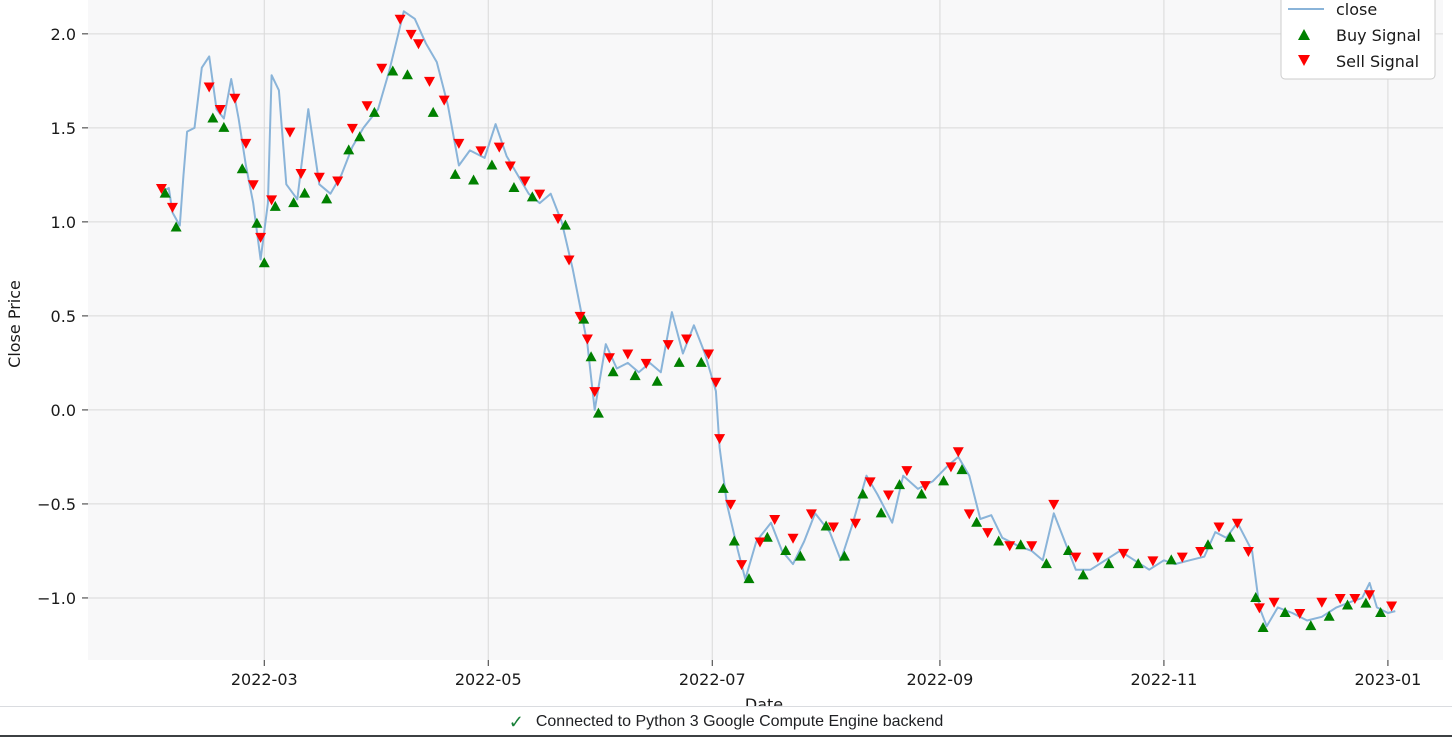 The width and height of the screenshot is (1452, 737). Describe the element at coordinates (14, 324) in the screenshot. I see `y-axis-label: Close Price` at that location.